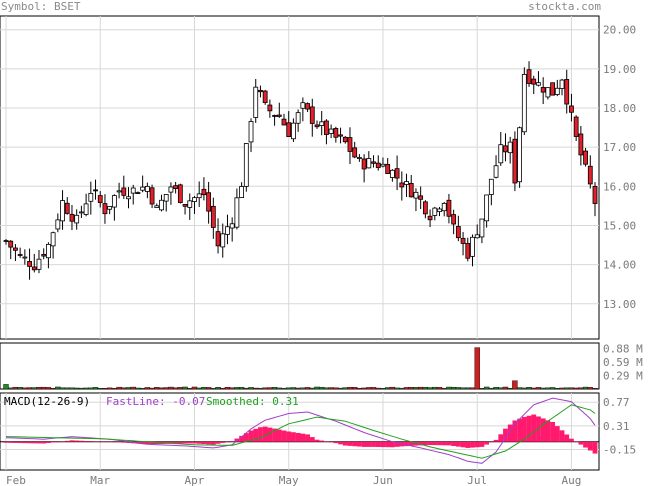 The image size is (655, 486). What do you see at coordinates (477, 480) in the screenshot?
I see `x-tick-label: Jul` at bounding box center [477, 480].